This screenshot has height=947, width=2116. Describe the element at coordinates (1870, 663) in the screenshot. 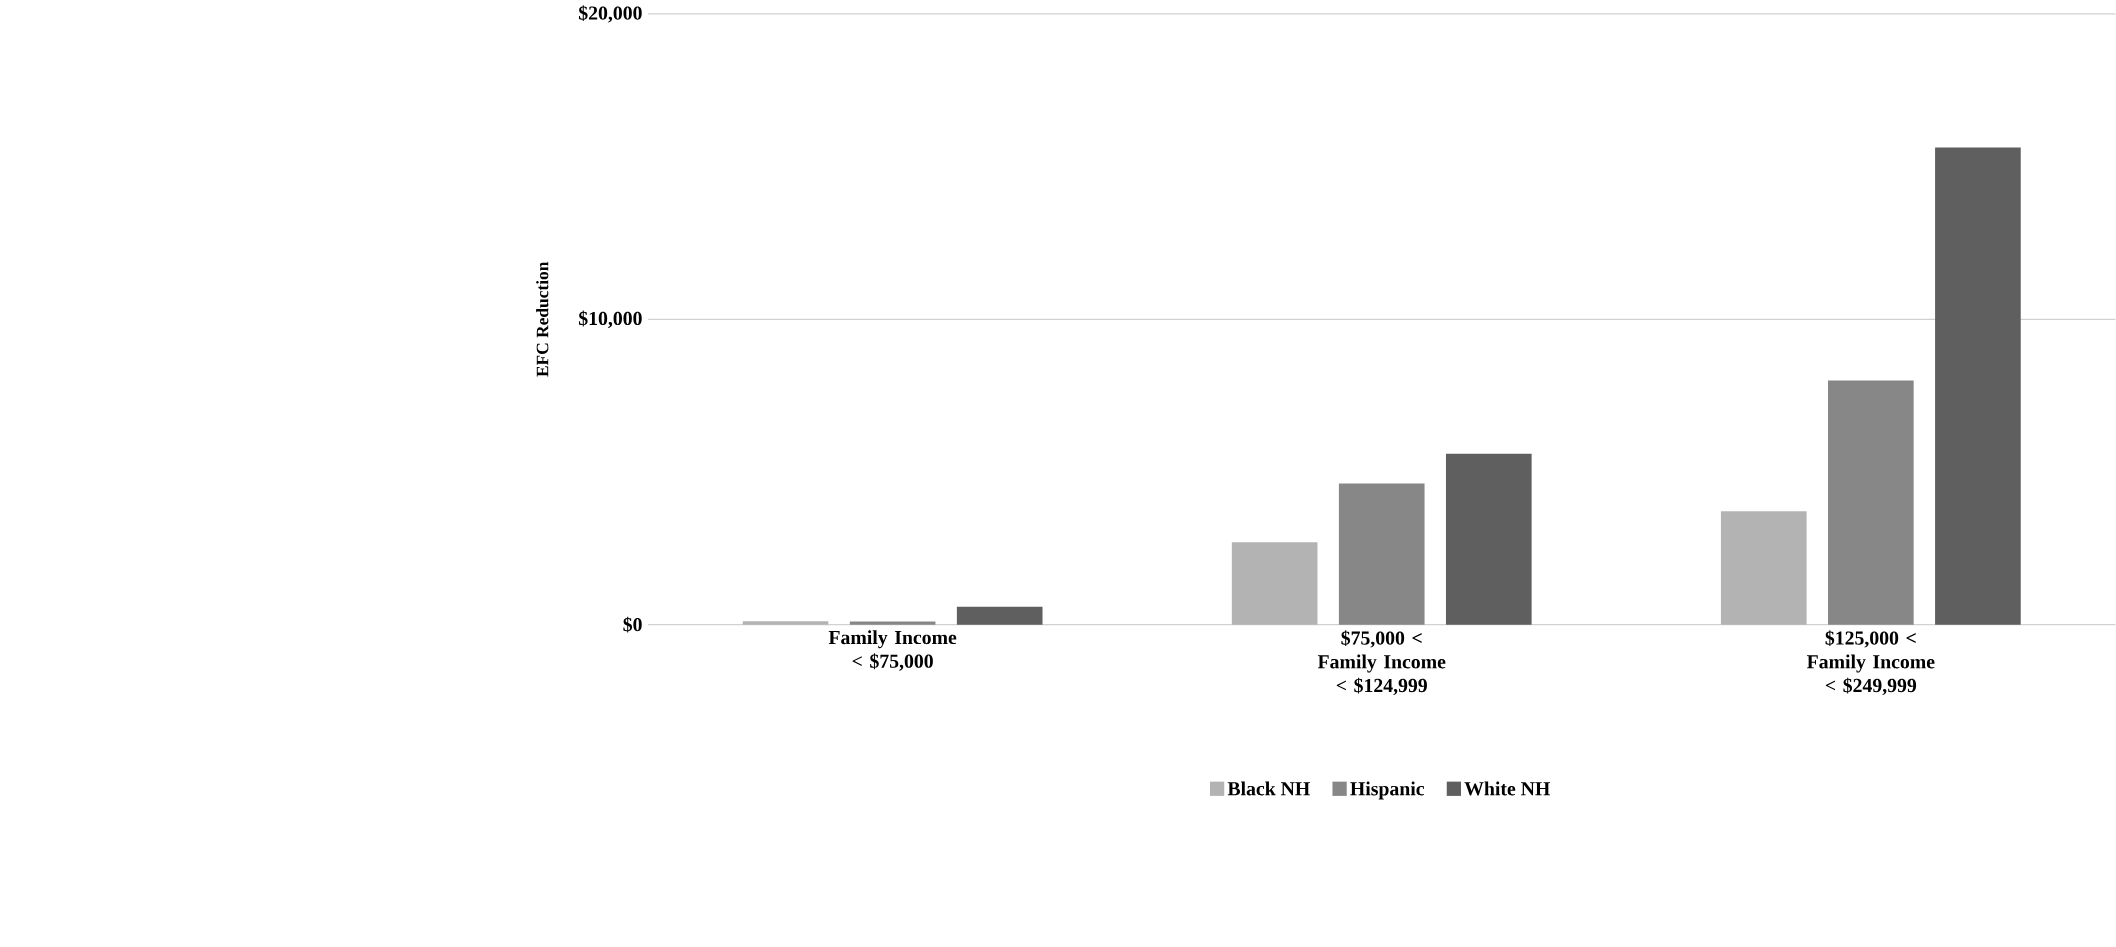

I see `x-tick-label: $125,000 < Family Income < $249,999` at that location.